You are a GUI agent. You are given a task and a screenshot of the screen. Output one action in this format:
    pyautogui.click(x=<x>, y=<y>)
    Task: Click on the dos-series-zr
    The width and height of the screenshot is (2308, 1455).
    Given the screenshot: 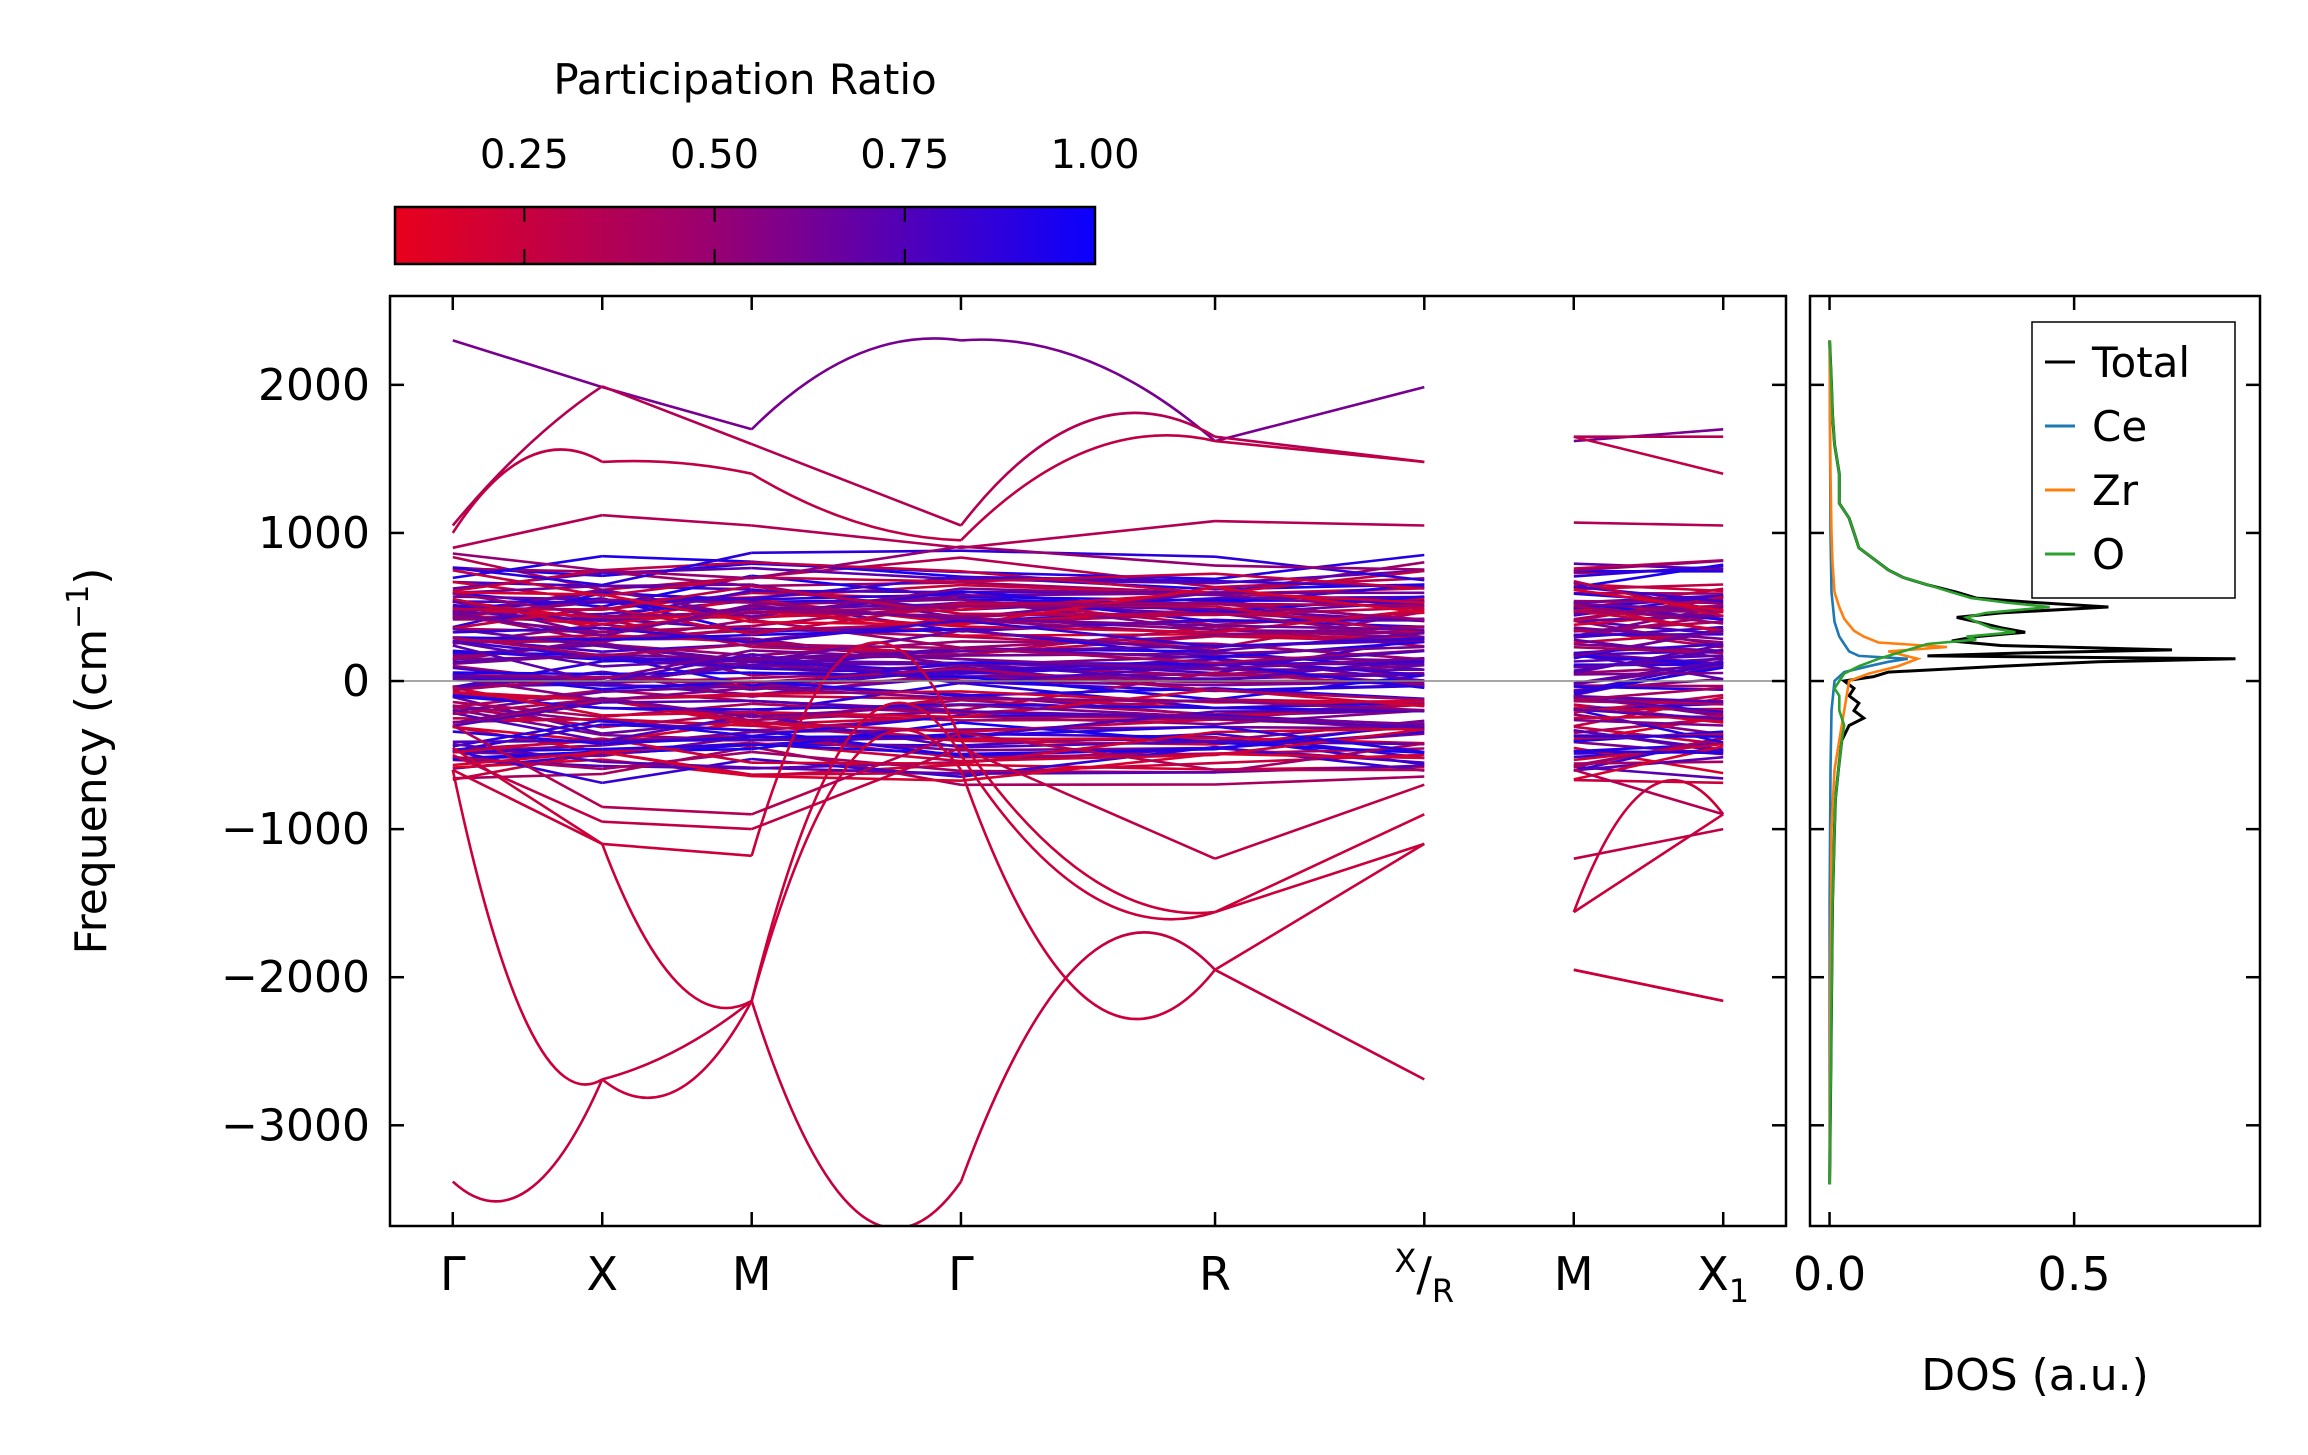 What is the action you would take?
    pyautogui.click(x=1888, y=762)
    